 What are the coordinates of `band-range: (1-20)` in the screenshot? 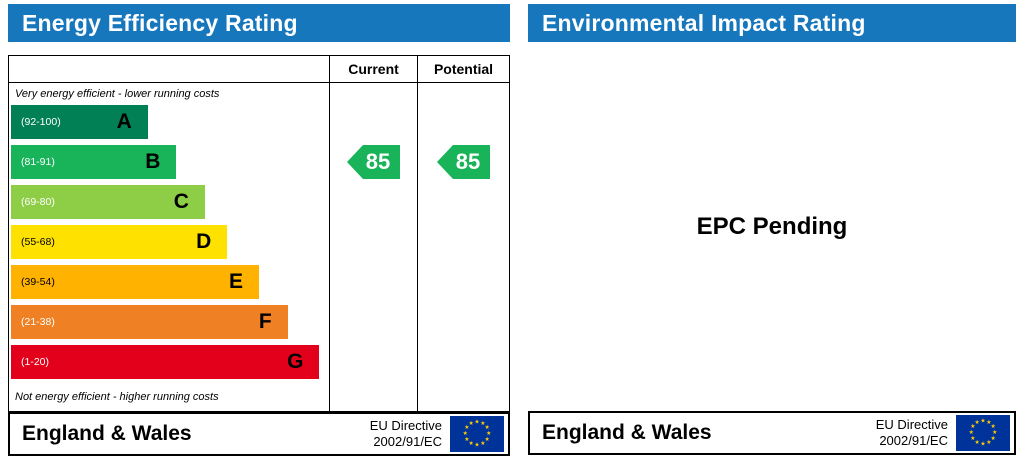 It's located at (35, 362).